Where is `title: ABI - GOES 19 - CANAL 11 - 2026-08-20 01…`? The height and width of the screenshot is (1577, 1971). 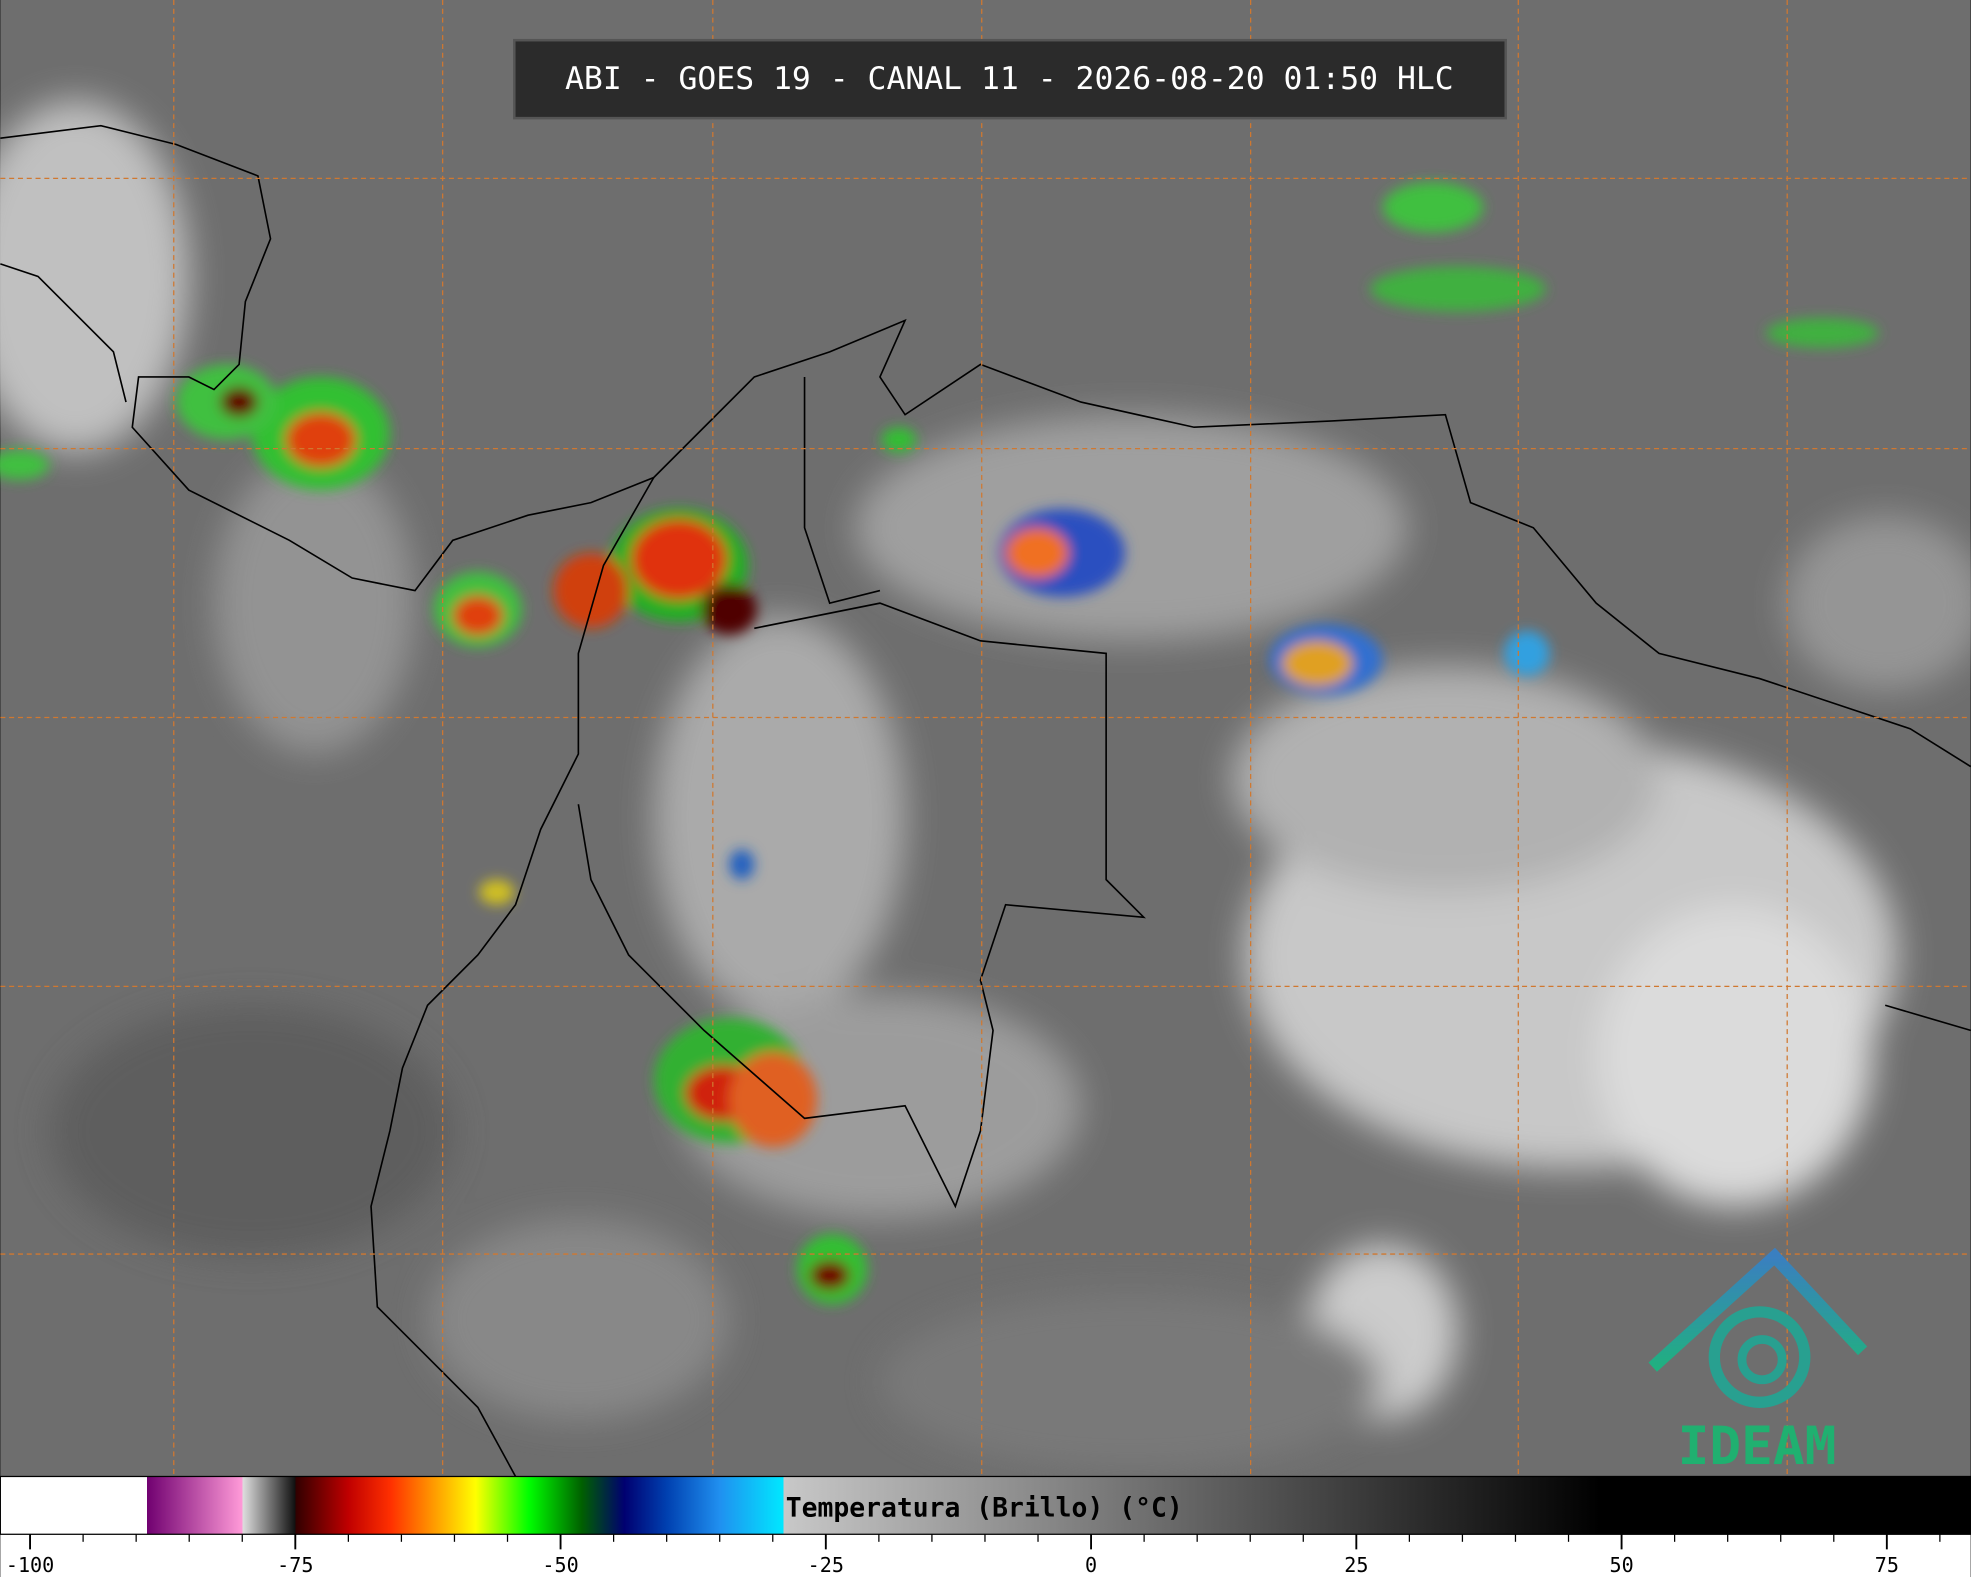 title: ABI - GOES 19 - CANAL 11 - 2026-08-20 01… is located at coordinates (1009, 79).